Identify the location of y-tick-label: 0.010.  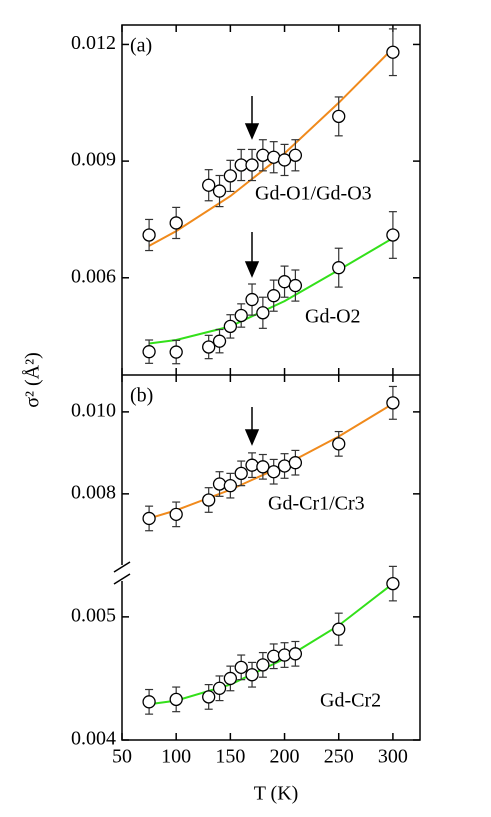
(93, 410).